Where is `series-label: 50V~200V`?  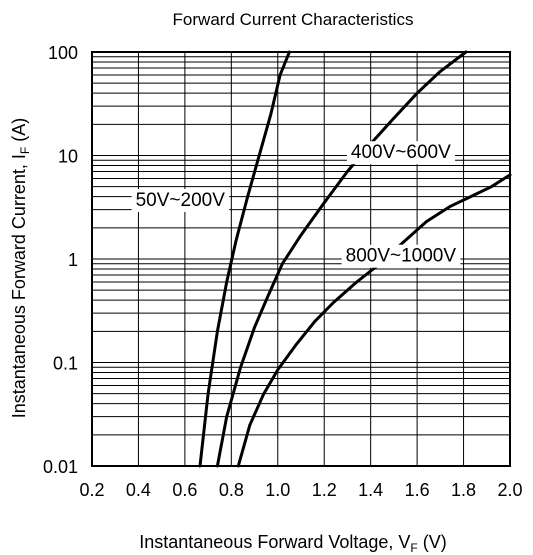 series-label: 50V~200V is located at coordinates (181, 200).